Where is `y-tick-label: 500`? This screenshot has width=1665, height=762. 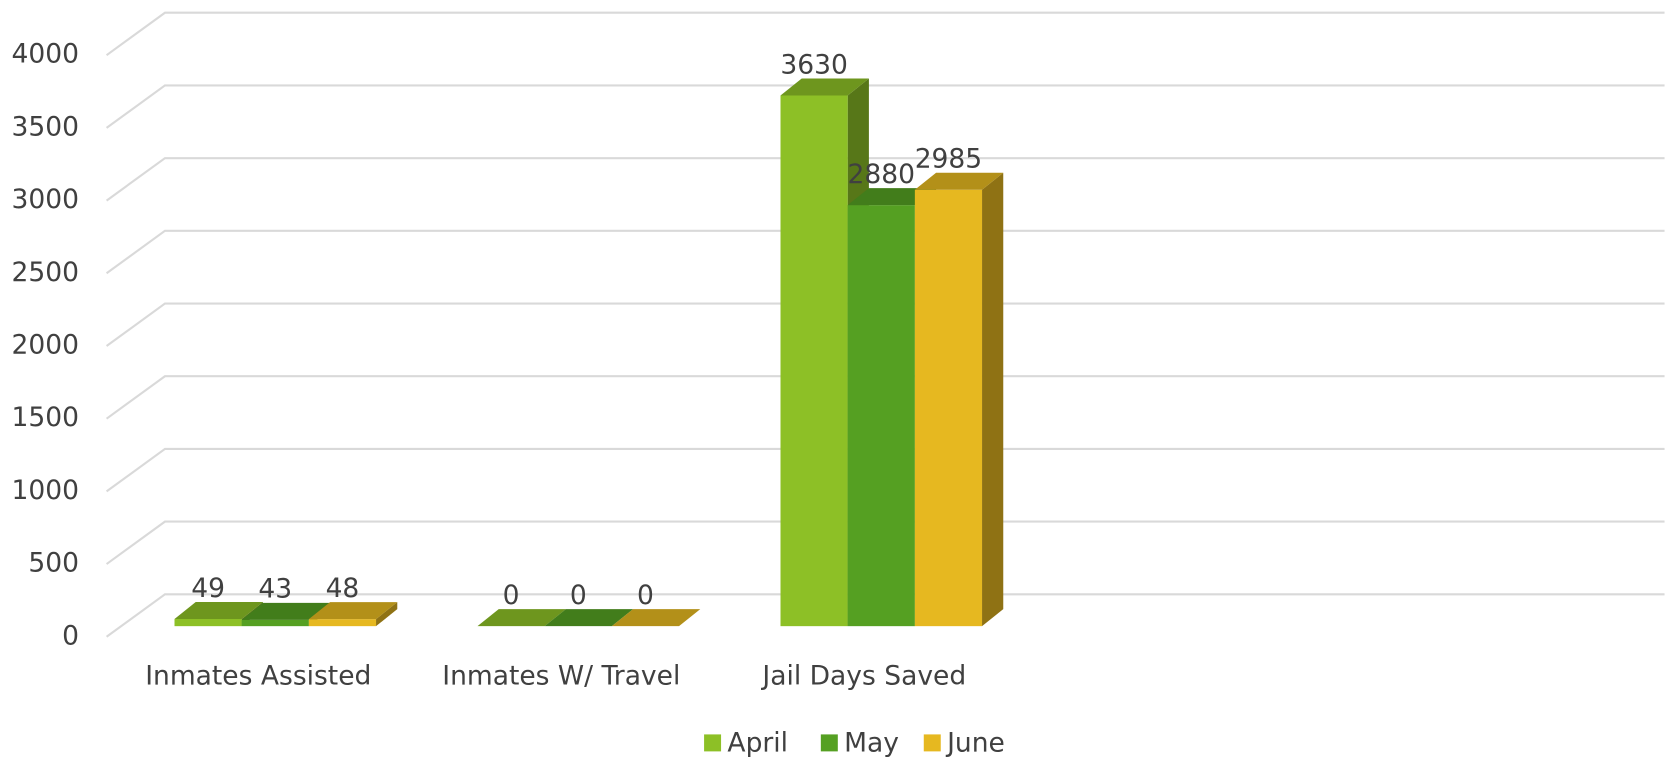 y-tick-label: 500 is located at coordinates (53, 563).